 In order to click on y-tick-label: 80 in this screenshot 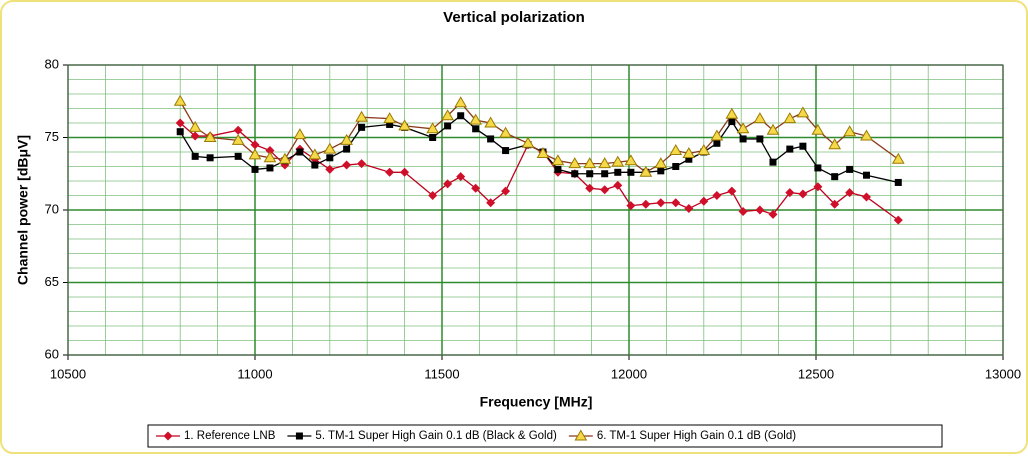, I will do `click(52, 63)`.